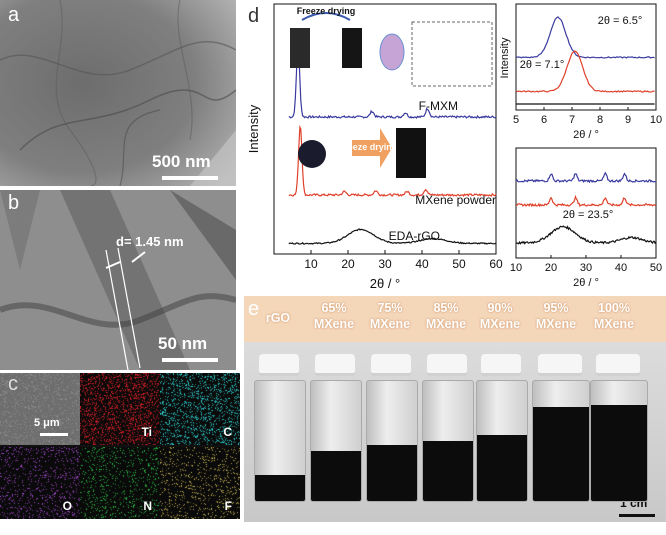 The width and height of the screenshot is (666, 535). What do you see at coordinates (385, 283) in the screenshot?
I see `main-xlabel: 2θ / °` at bounding box center [385, 283].